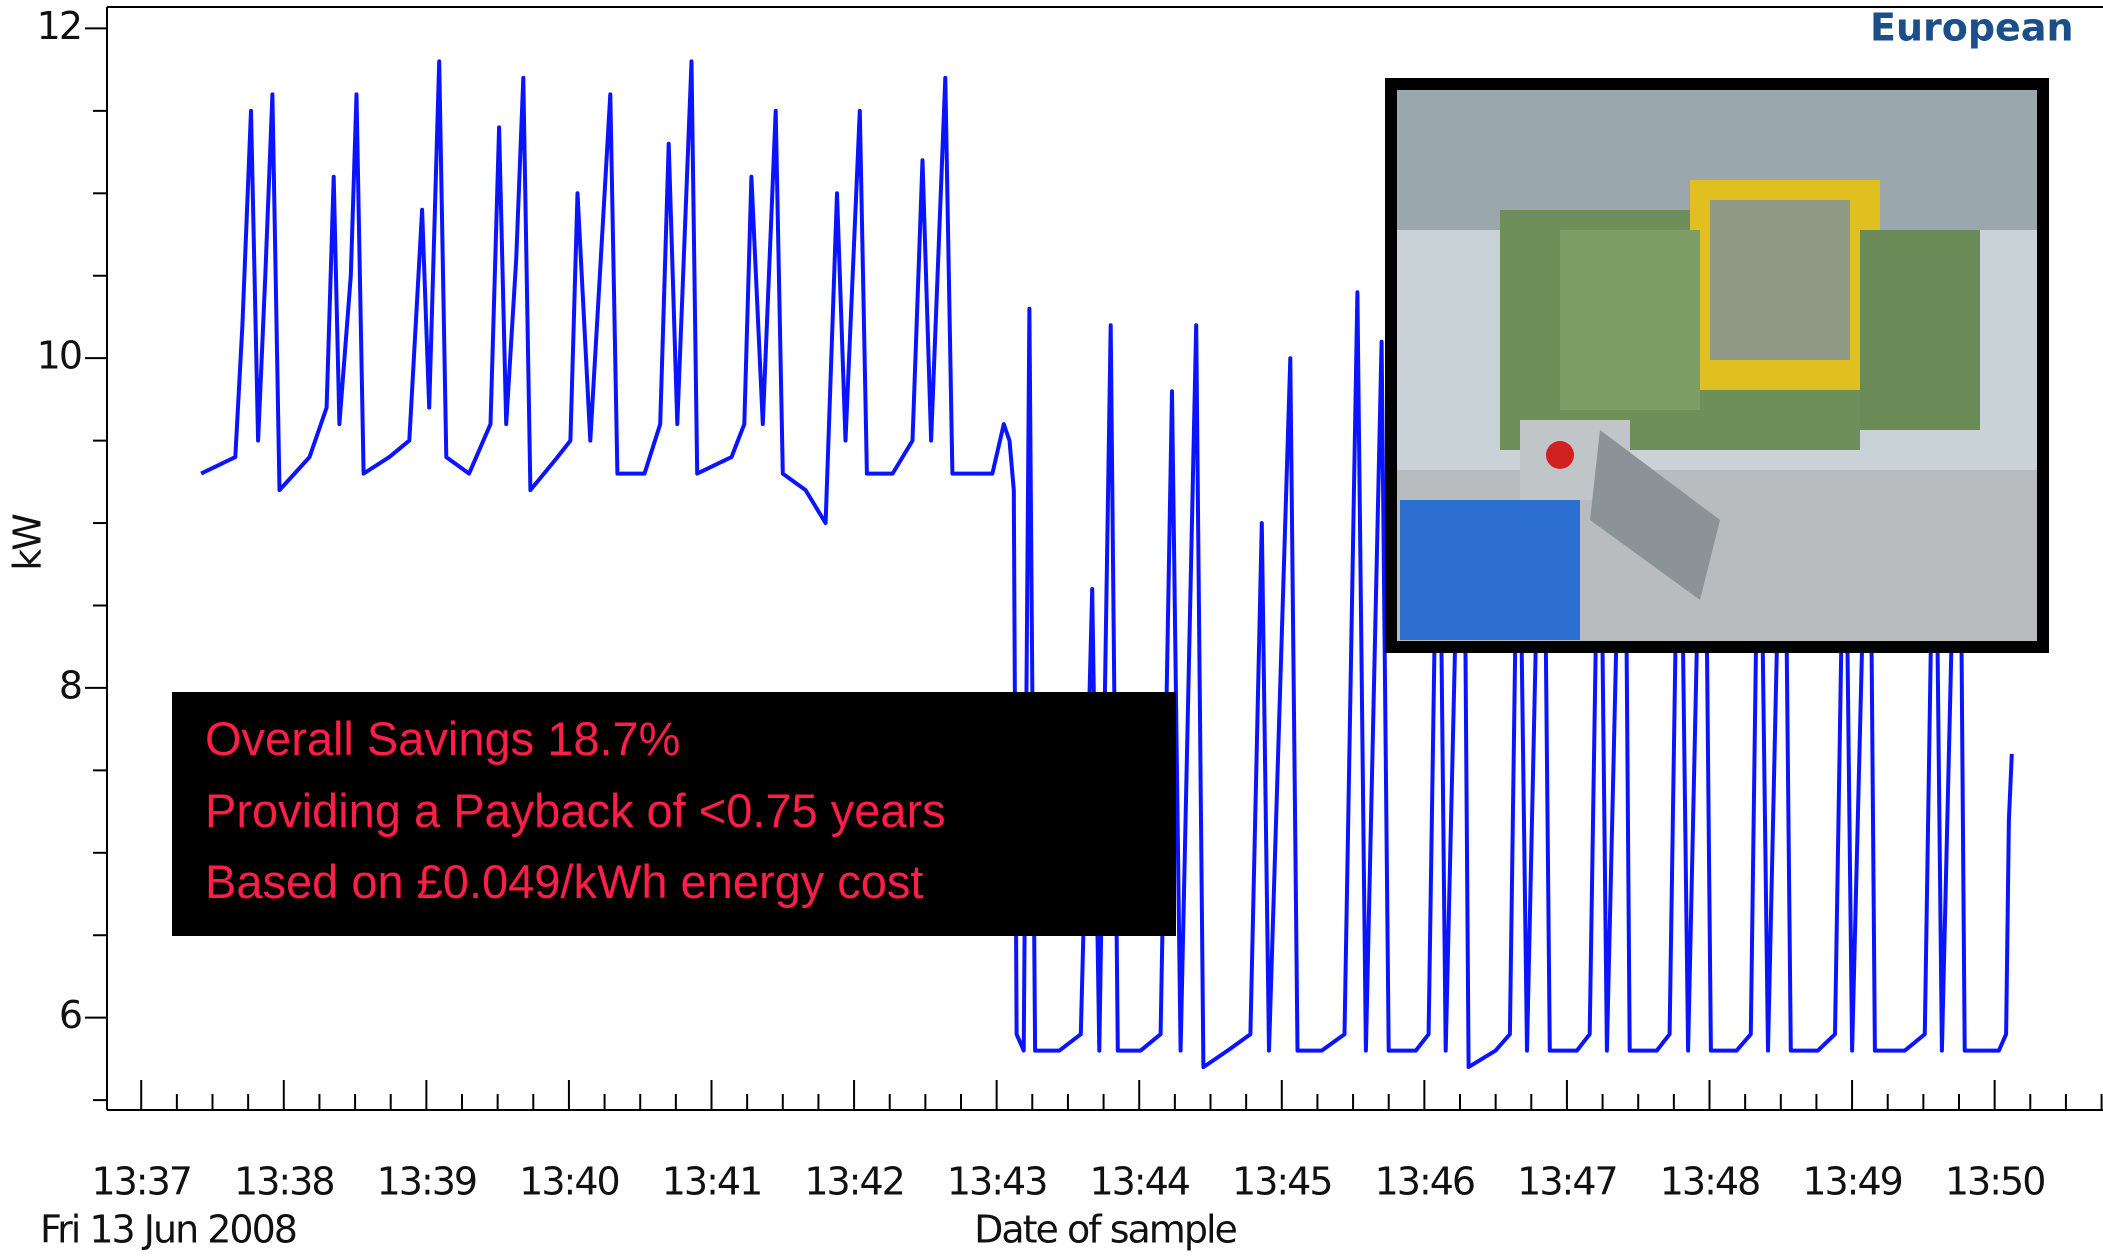  I want to click on x-tick-label: 13:37, so click(141, 1182).